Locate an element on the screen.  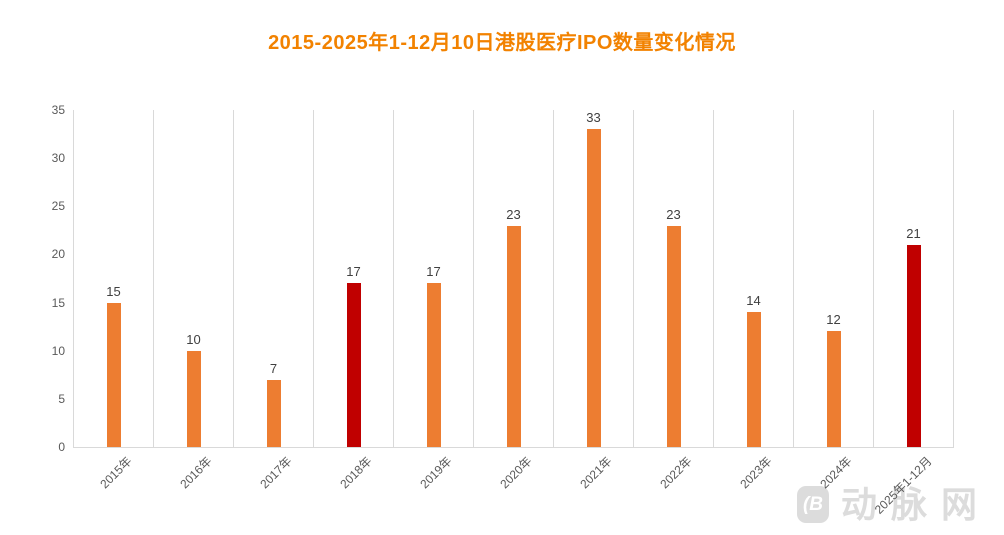
category-column: 15 is located at coordinates (114, 278).